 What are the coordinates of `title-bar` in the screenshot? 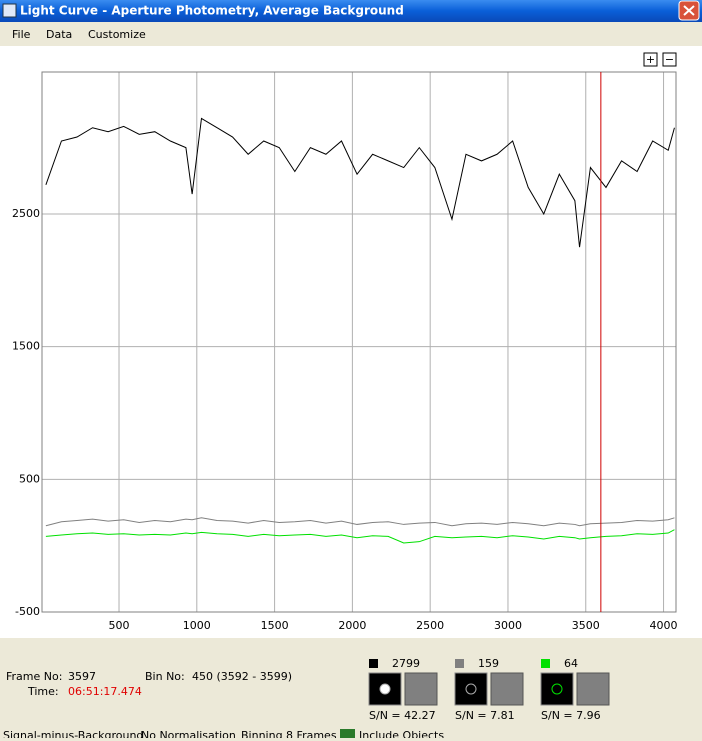 It's located at (351, 11).